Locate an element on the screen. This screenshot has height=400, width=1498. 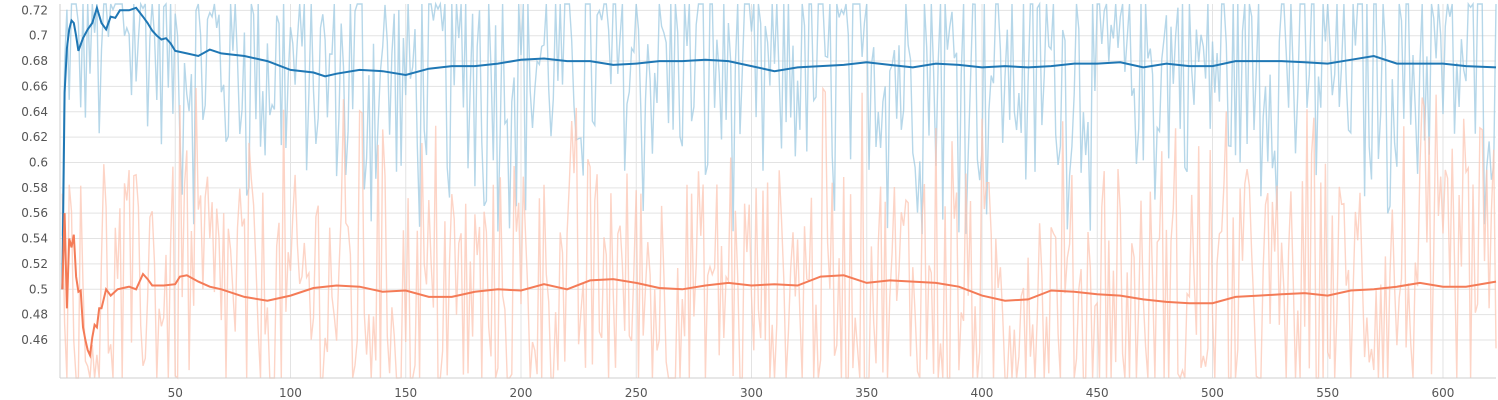
y-tick-label: 0.68 is located at coordinates (34, 61).